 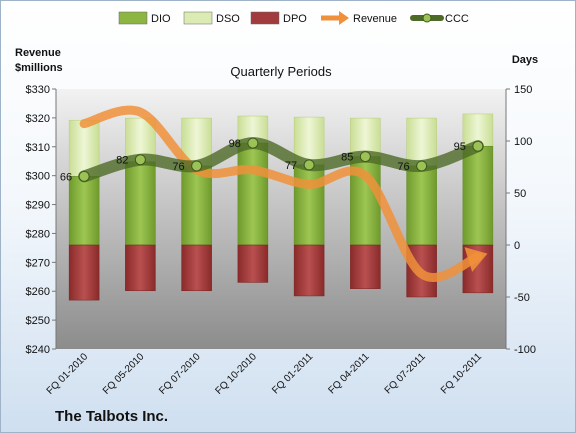 I want to click on x-tick-label: FQ 10-2010, so click(x=236, y=374).